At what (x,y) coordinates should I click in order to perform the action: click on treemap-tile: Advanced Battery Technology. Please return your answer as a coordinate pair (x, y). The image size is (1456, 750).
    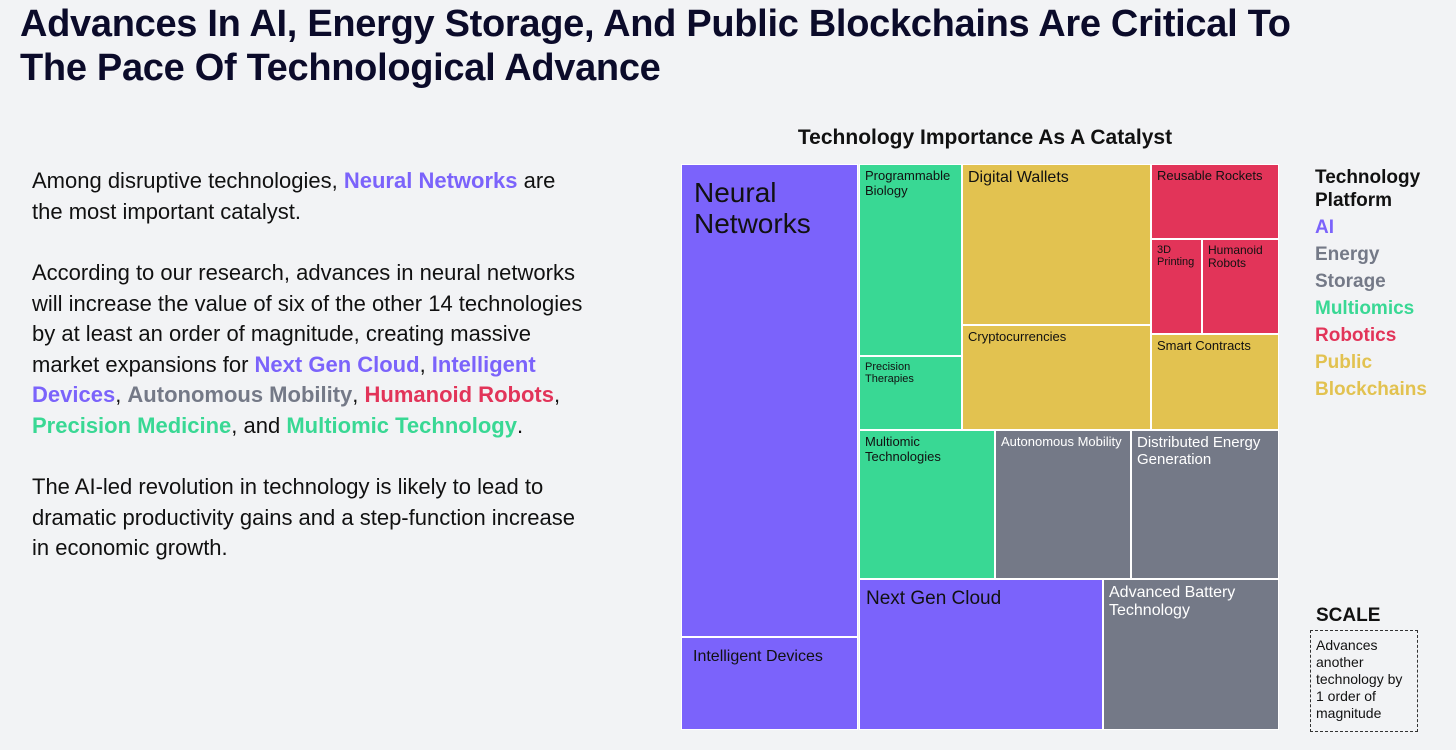
    Looking at the image, I should click on (1191, 654).